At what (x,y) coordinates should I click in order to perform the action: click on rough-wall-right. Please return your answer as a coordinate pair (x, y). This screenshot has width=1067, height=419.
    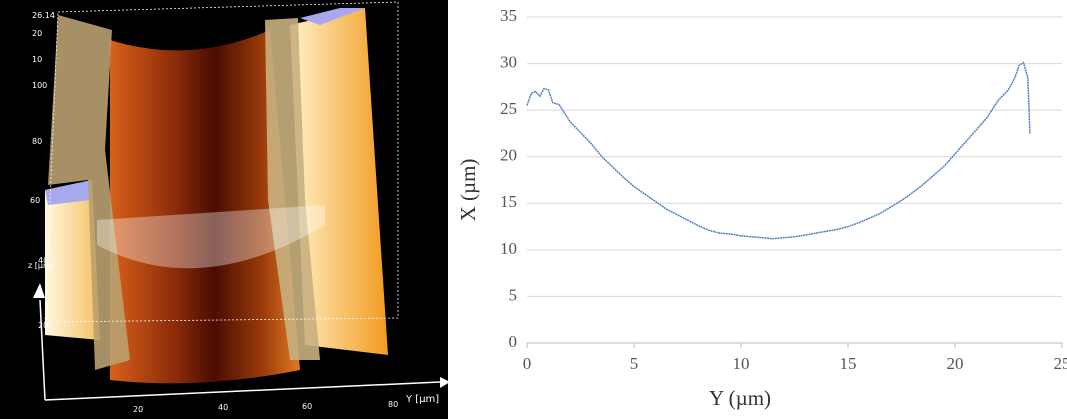
    Looking at the image, I should click on (292, 189).